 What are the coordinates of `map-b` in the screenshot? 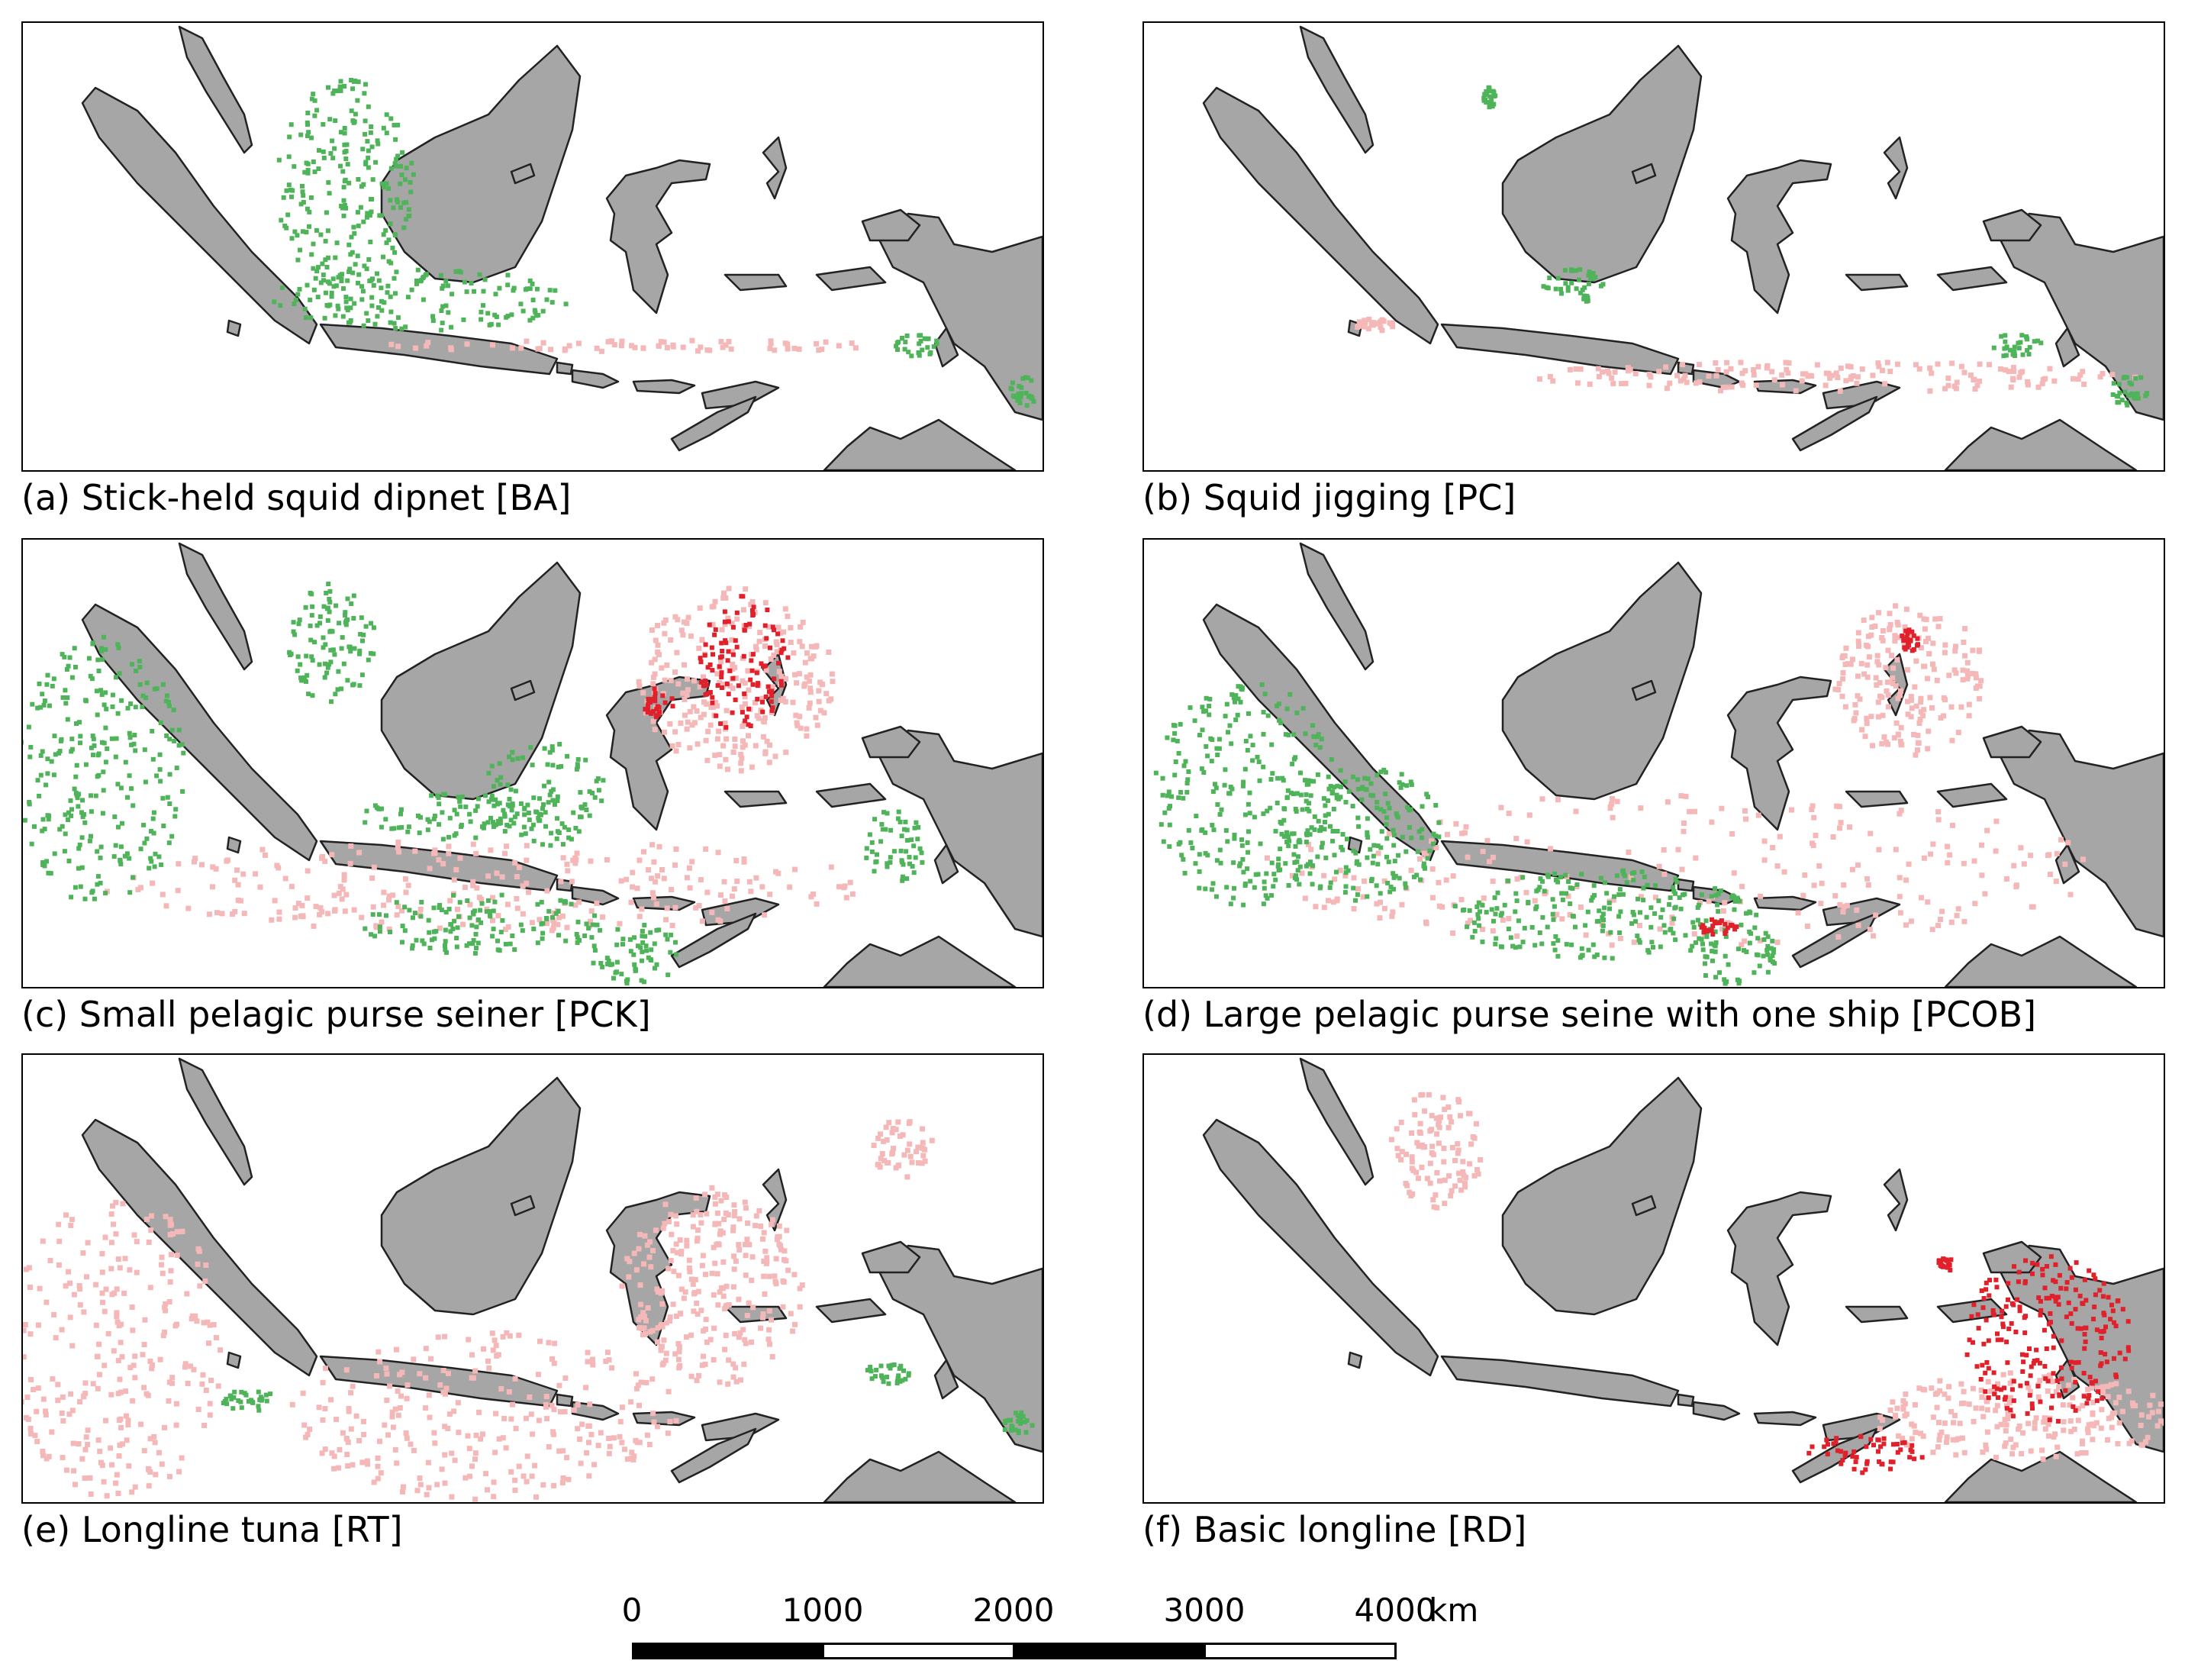 It's located at (1683, 247).